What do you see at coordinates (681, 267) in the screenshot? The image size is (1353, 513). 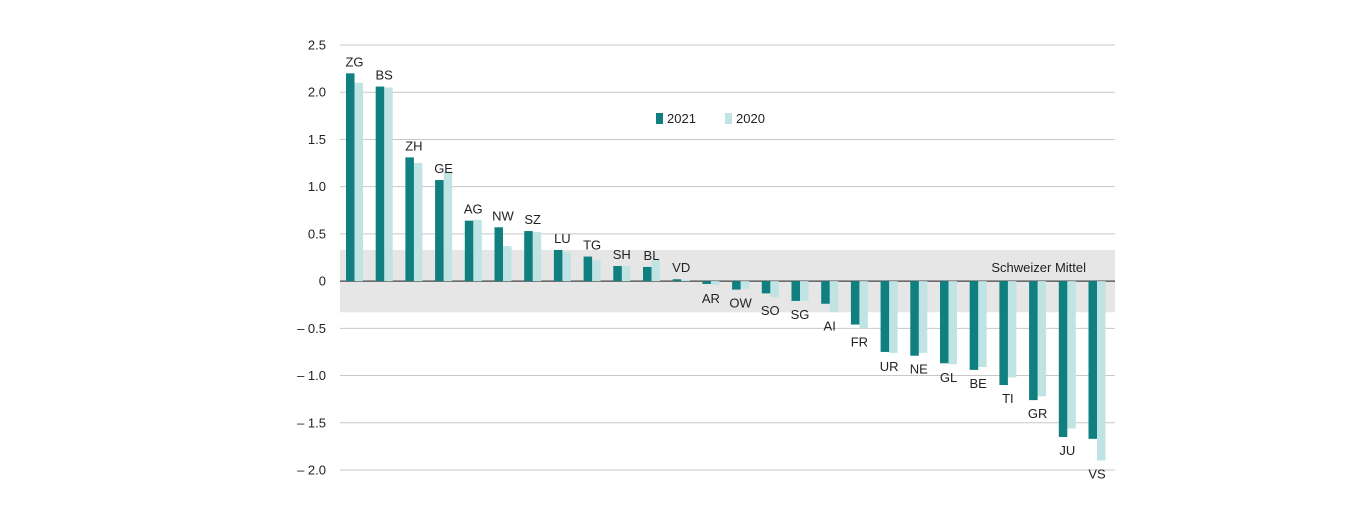 I see `category-label-vd: VD` at bounding box center [681, 267].